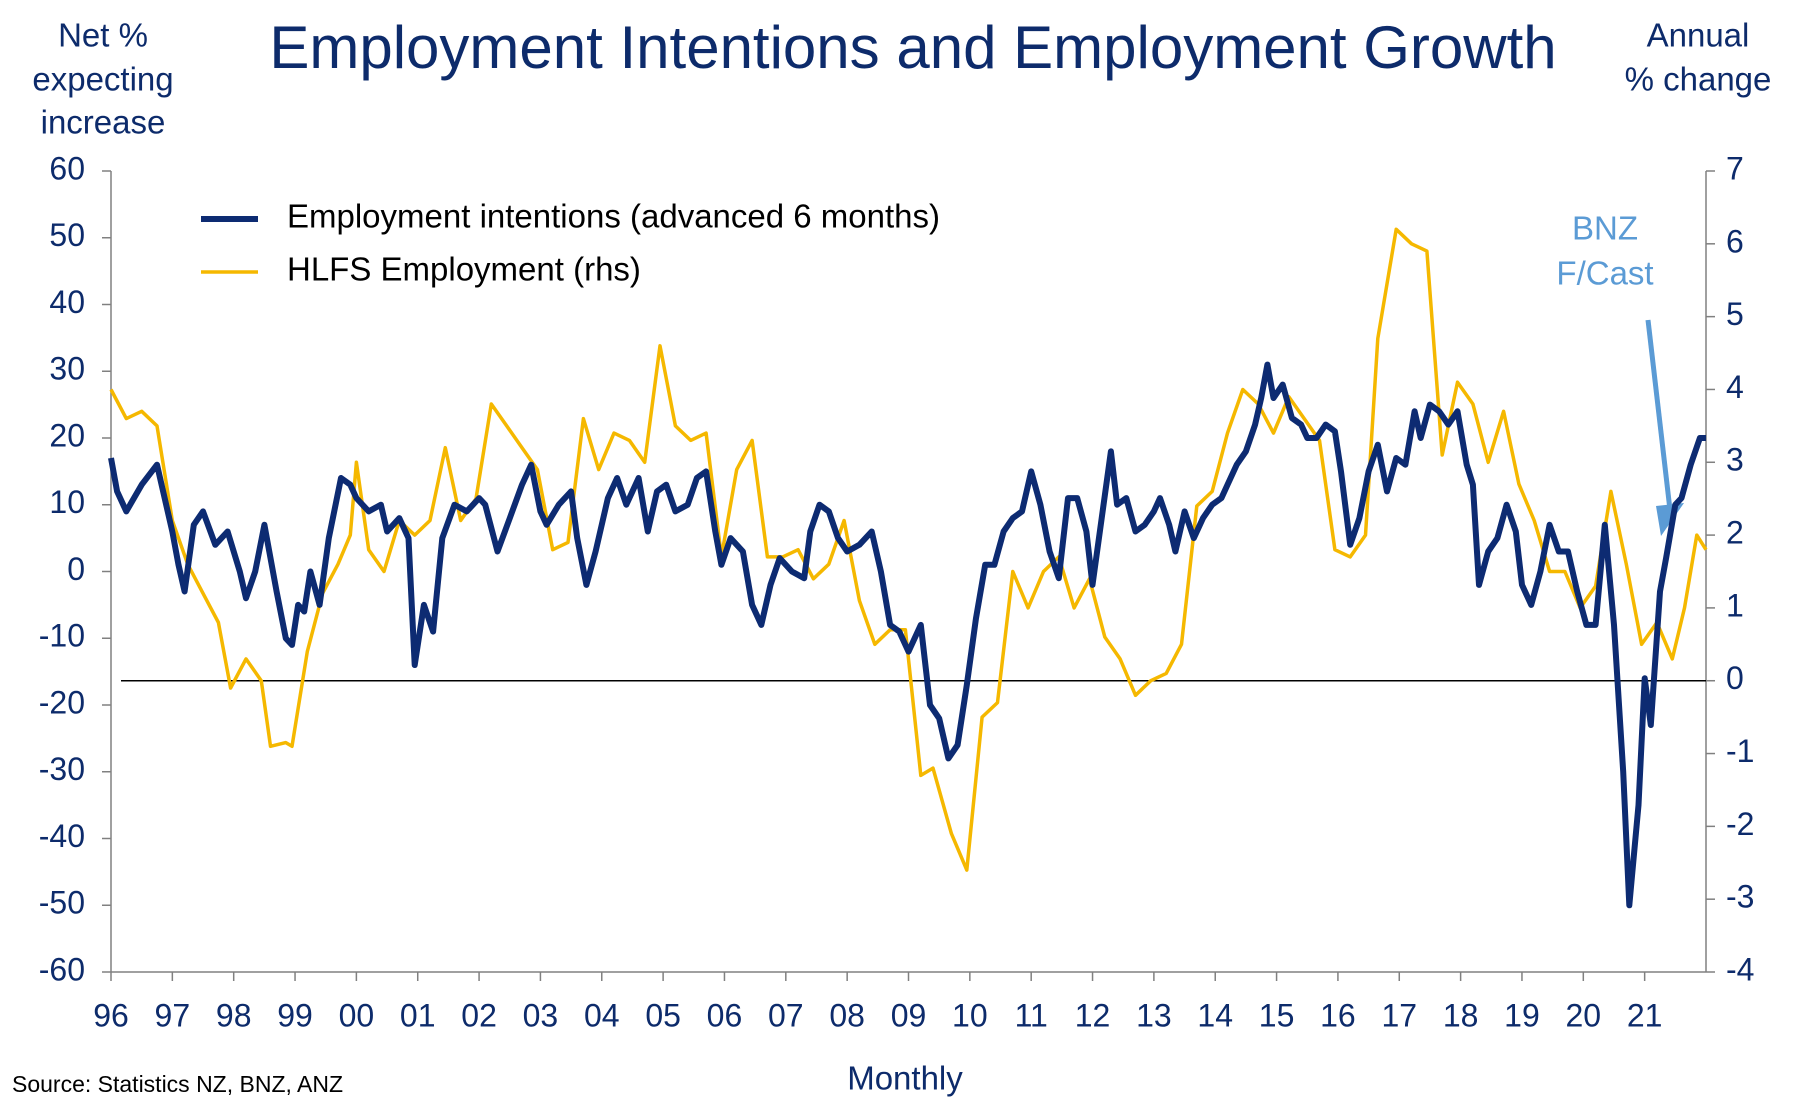  I want to click on x-tick-label: 01, so click(418, 1015).